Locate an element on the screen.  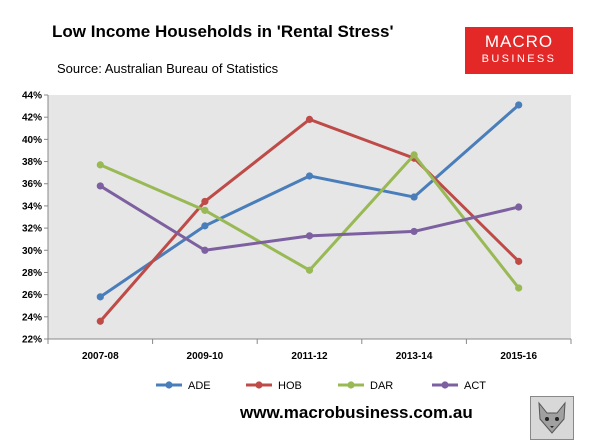
x-tick-label: 2007-08 is located at coordinates (100, 356).